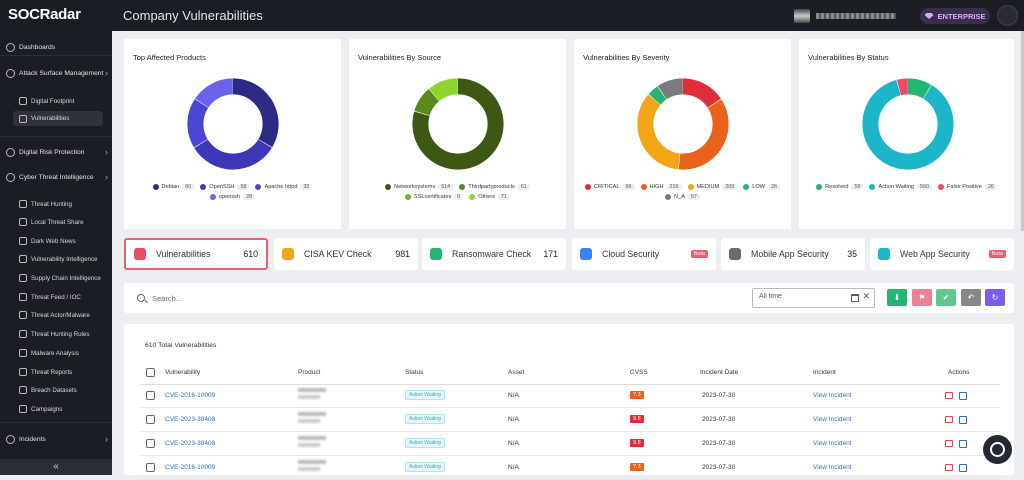 This screenshot has height=480, width=1024. I want to click on header-incident: Incident, so click(824, 372).